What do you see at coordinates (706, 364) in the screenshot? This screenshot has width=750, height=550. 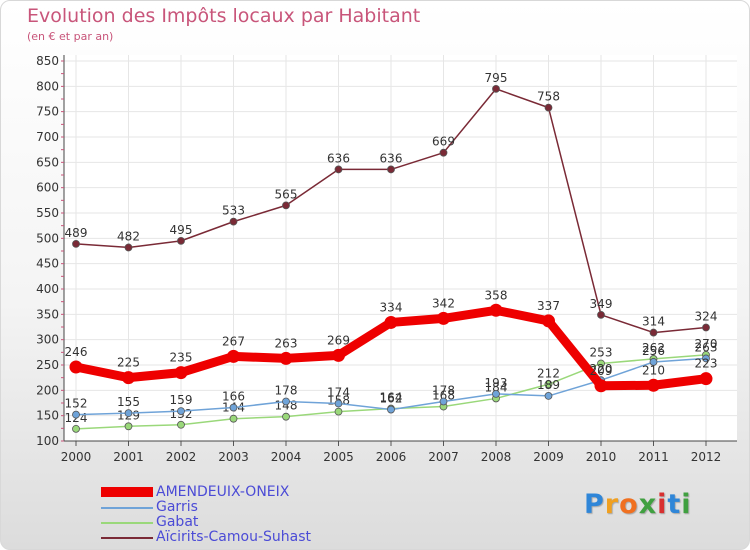 I see `data-label-amendeuix-oneix: 223` at bounding box center [706, 364].